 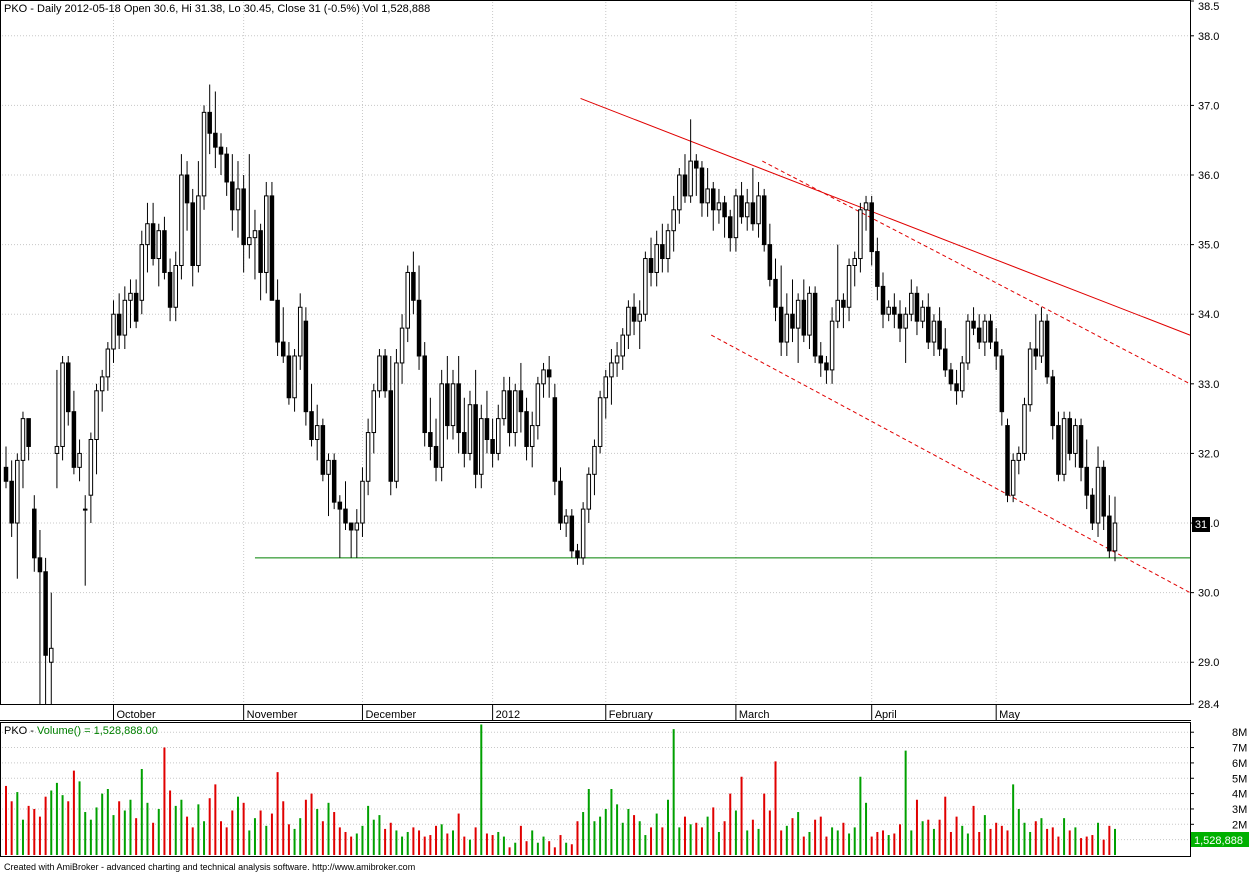 I want to click on last-volume-box, so click(x=1220, y=839).